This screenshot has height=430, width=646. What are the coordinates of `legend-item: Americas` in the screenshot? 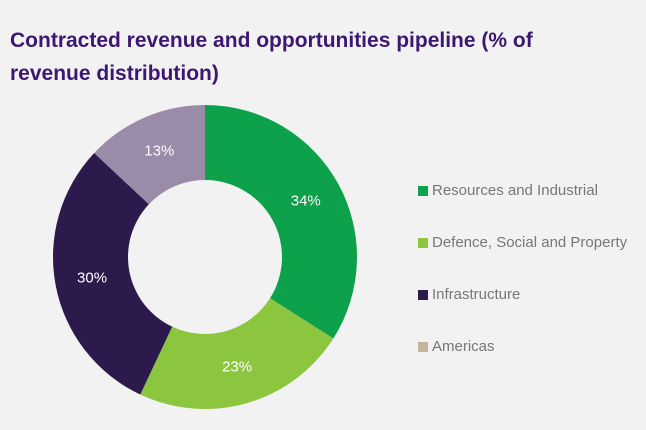 It's located at (532, 346).